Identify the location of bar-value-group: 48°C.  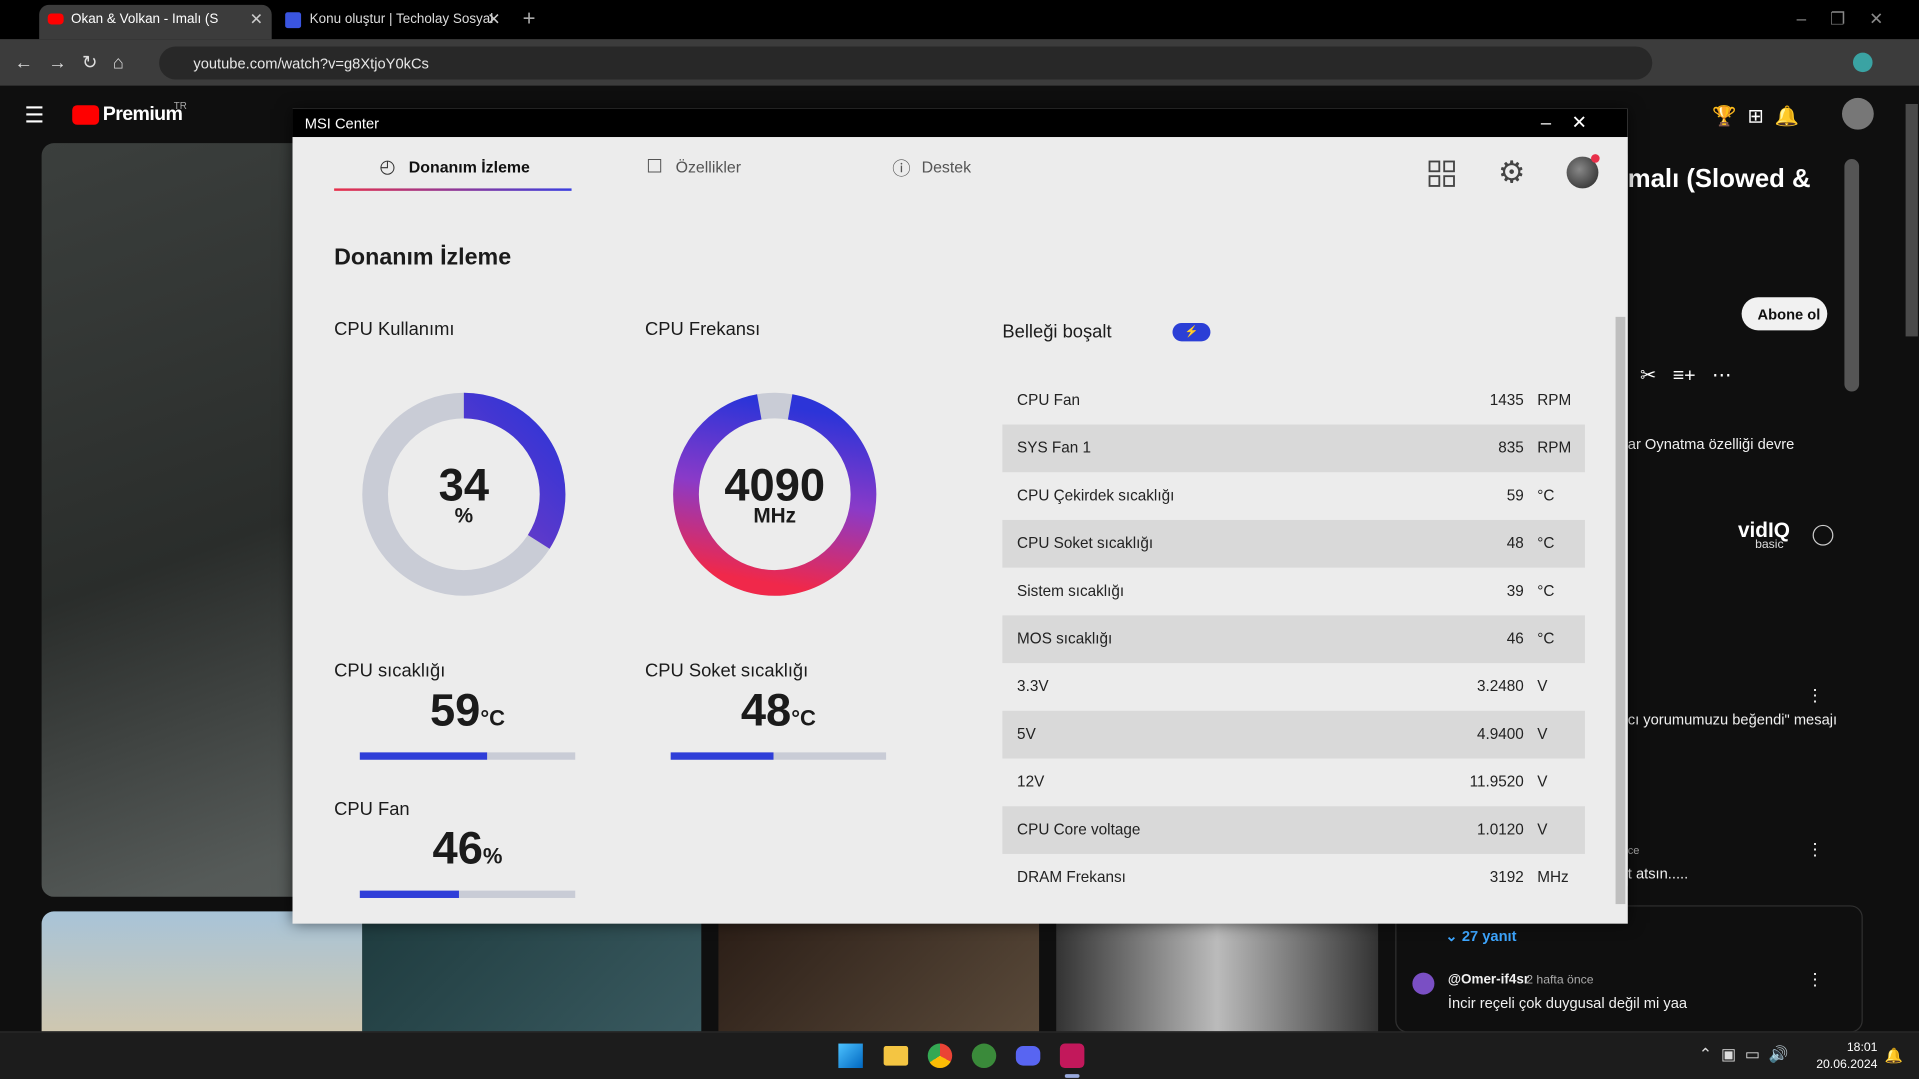
(778, 710).